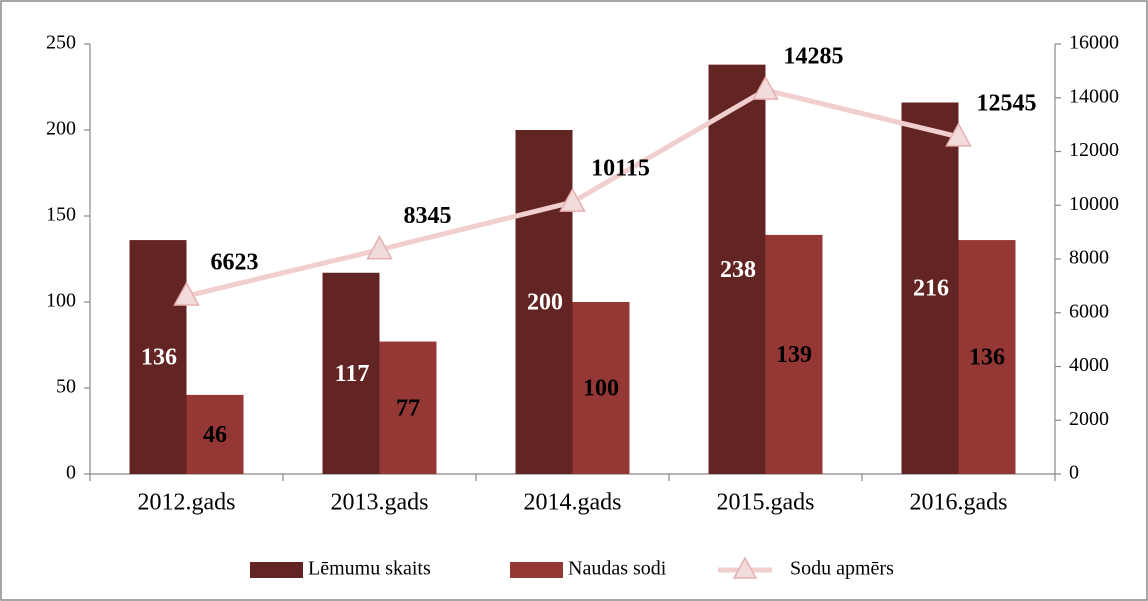  I want to click on data-label: 200, so click(545, 303).